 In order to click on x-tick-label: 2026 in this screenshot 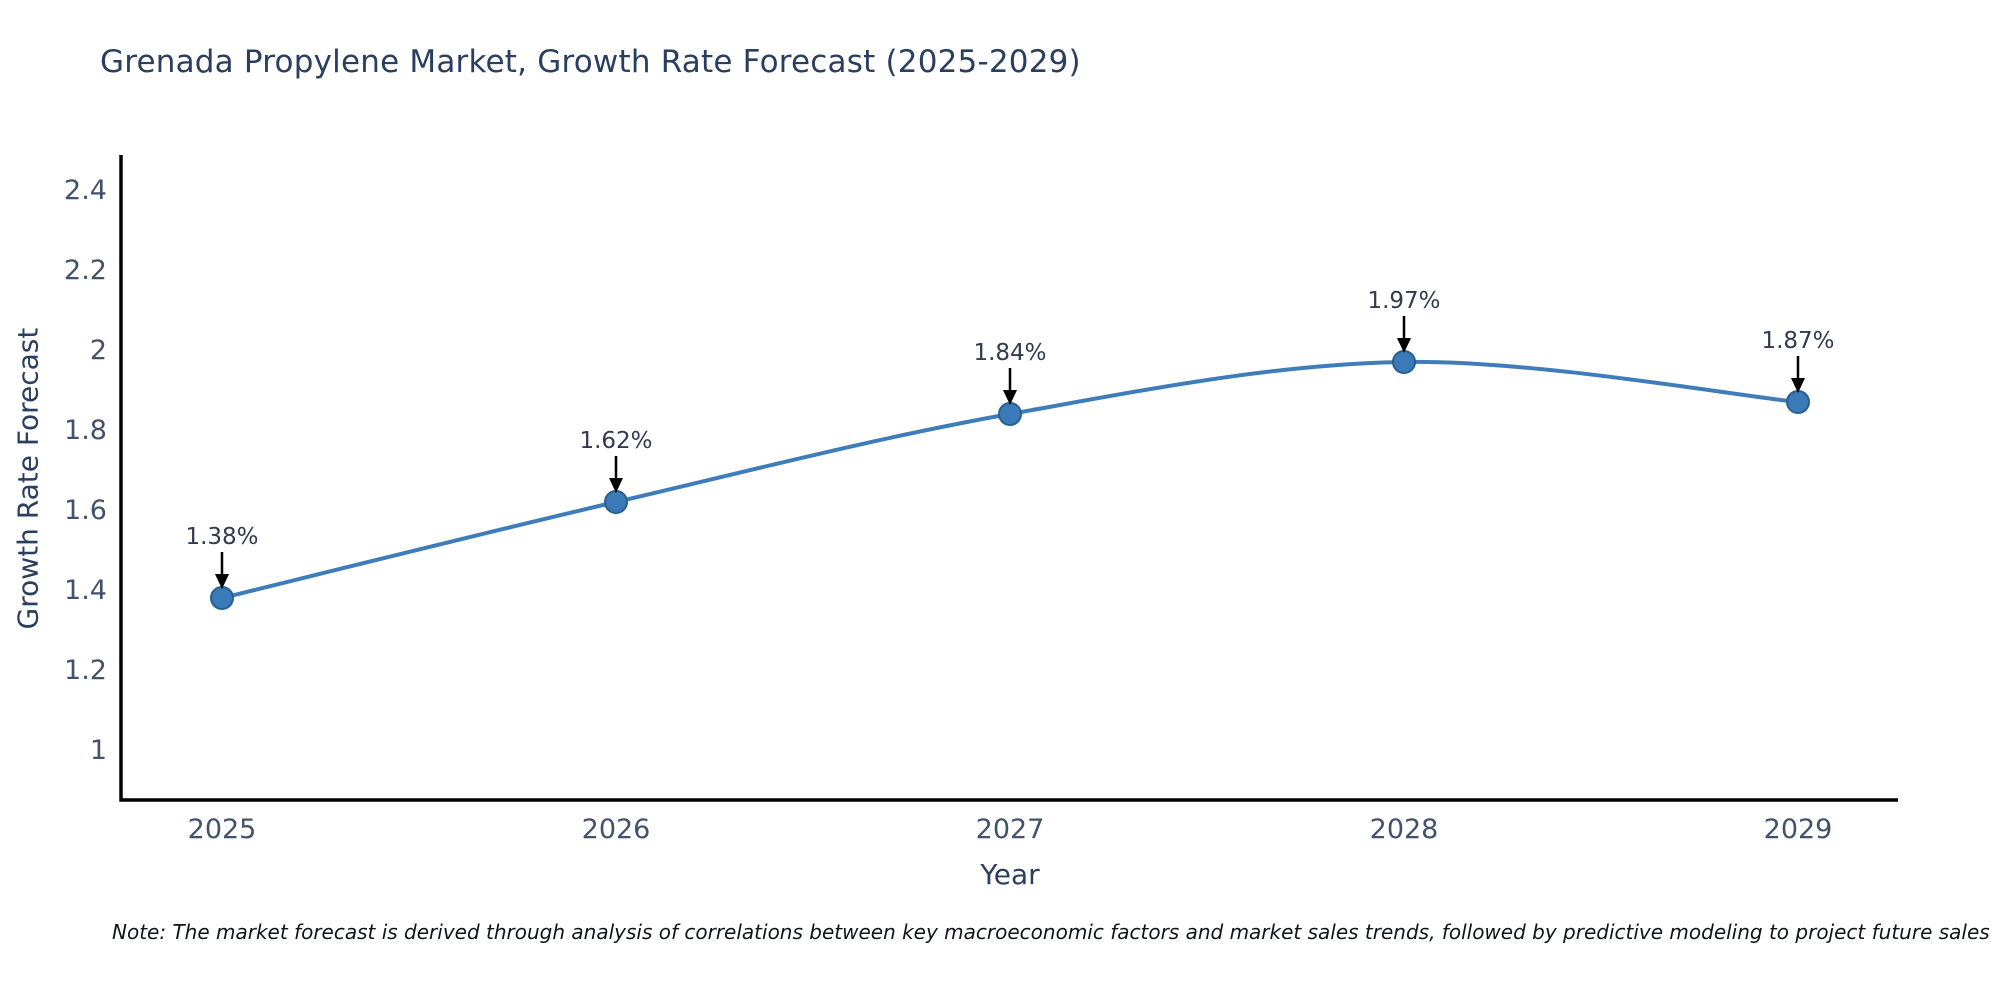, I will do `click(616, 829)`.